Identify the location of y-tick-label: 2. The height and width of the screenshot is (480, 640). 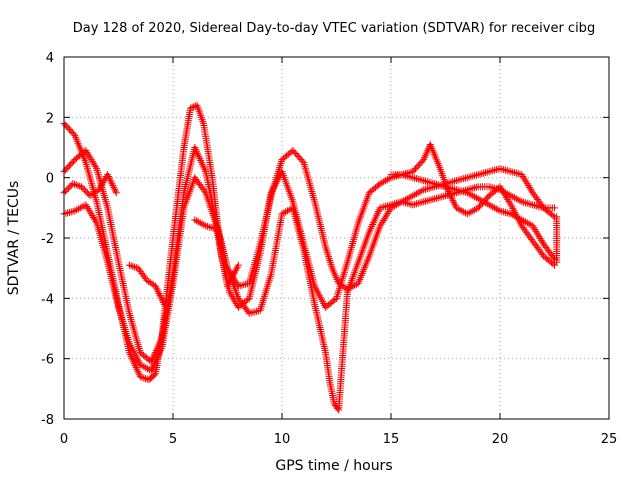
(50, 118).